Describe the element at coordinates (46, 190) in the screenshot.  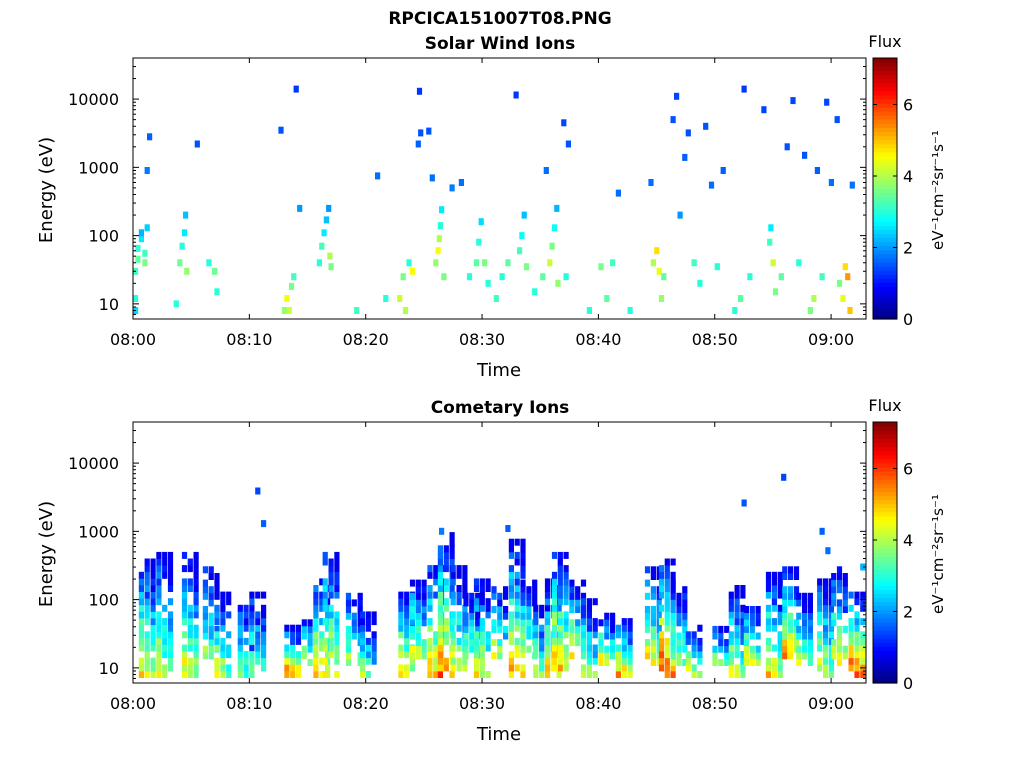
I see `solar-wind-ylabel: Energy (eV)` at that location.